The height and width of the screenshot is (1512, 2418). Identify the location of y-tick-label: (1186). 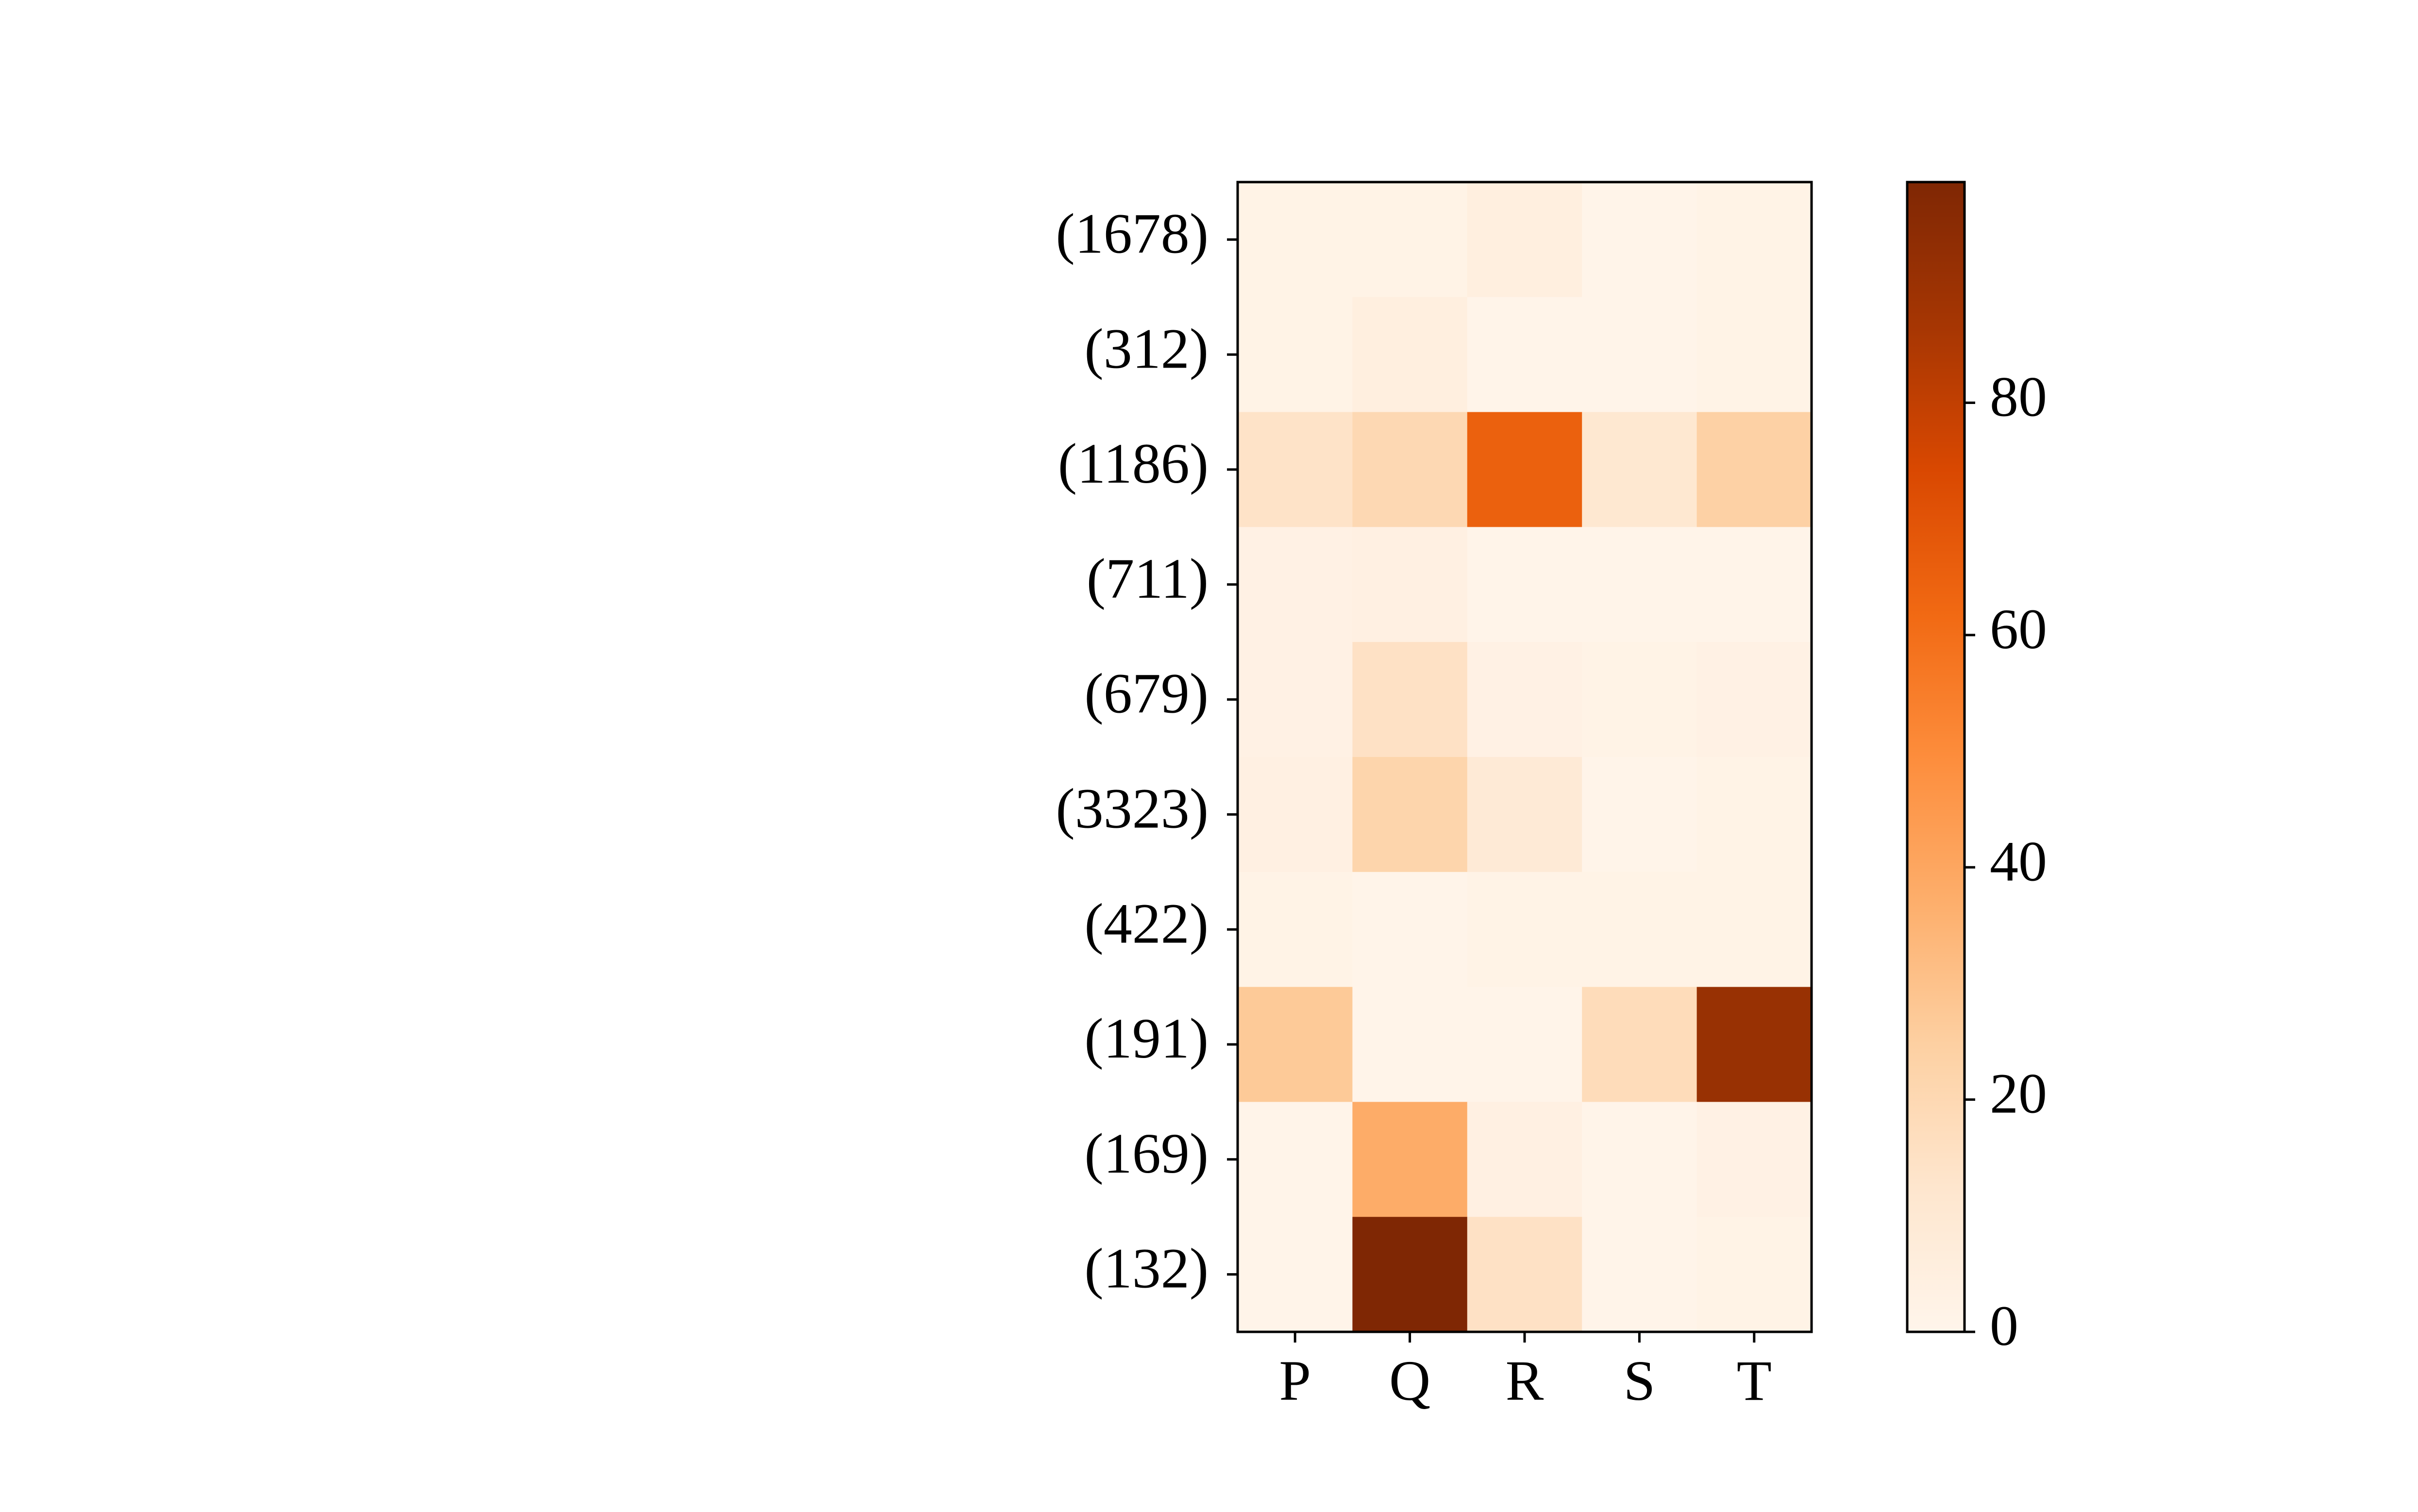
(1133, 463).